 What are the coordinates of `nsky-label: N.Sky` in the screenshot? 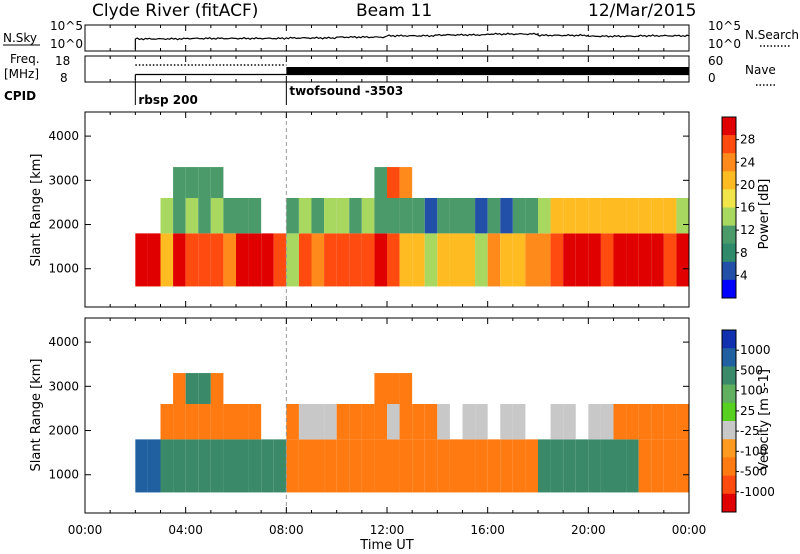 It's located at (20, 38).